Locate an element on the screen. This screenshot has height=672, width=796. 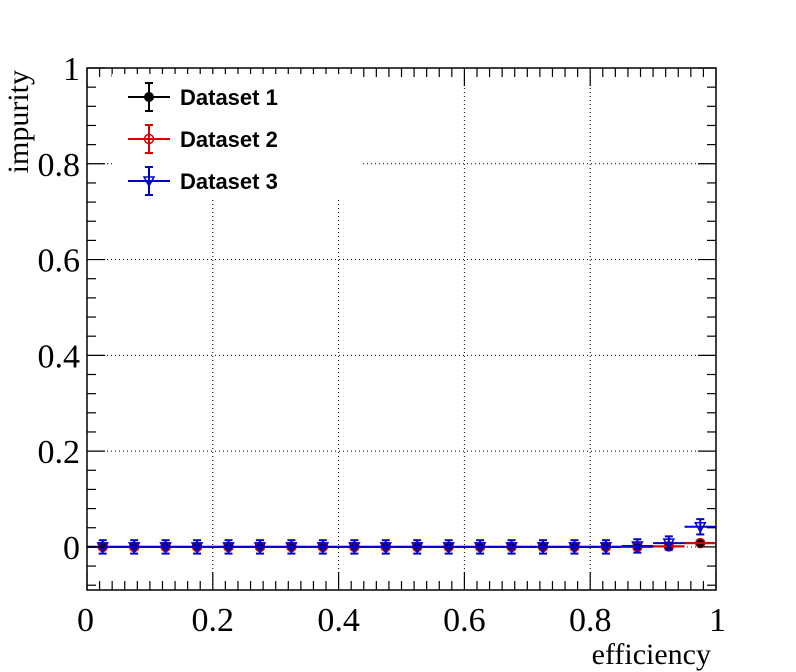
x-axis-title: efficiency is located at coordinates (651, 654).